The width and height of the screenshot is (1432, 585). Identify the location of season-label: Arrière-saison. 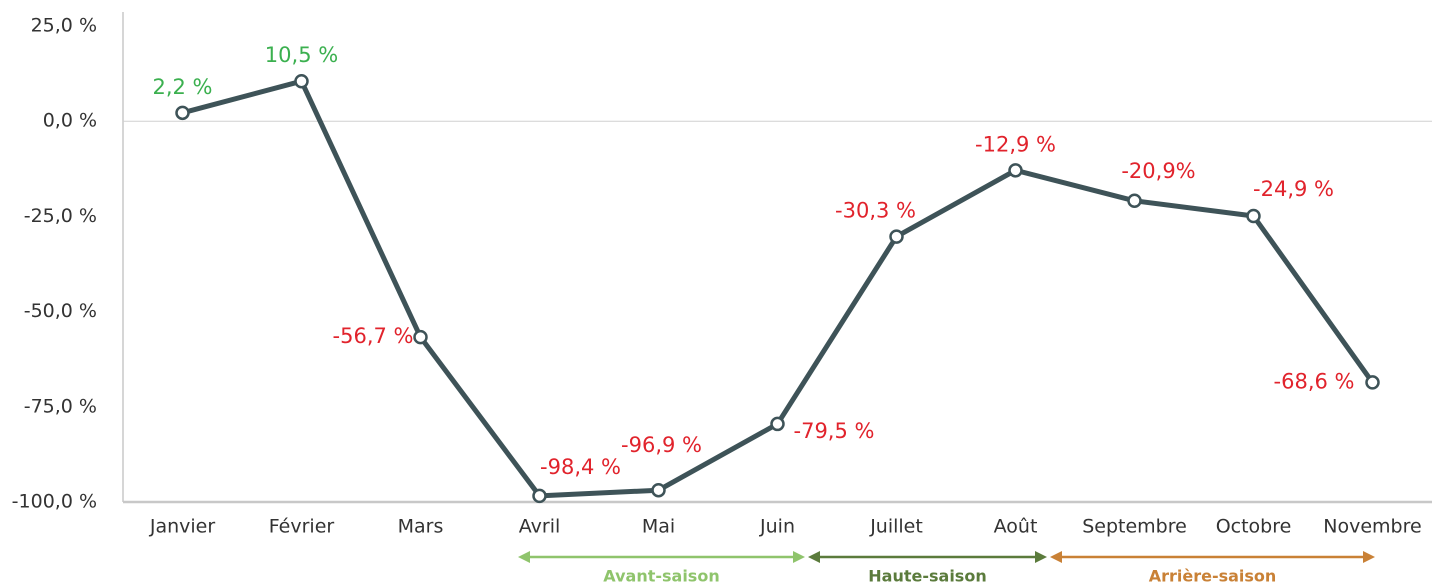
(1213, 576).